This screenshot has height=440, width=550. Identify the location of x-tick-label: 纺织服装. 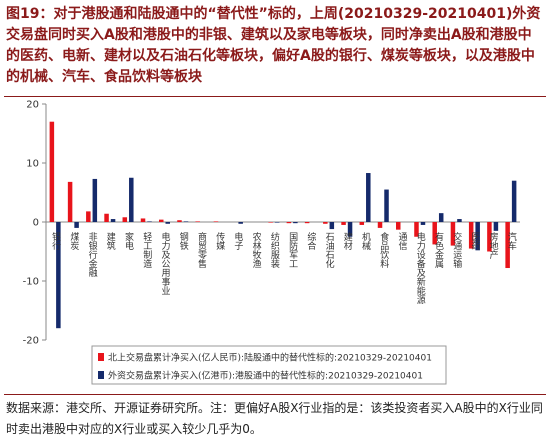
(274, 250).